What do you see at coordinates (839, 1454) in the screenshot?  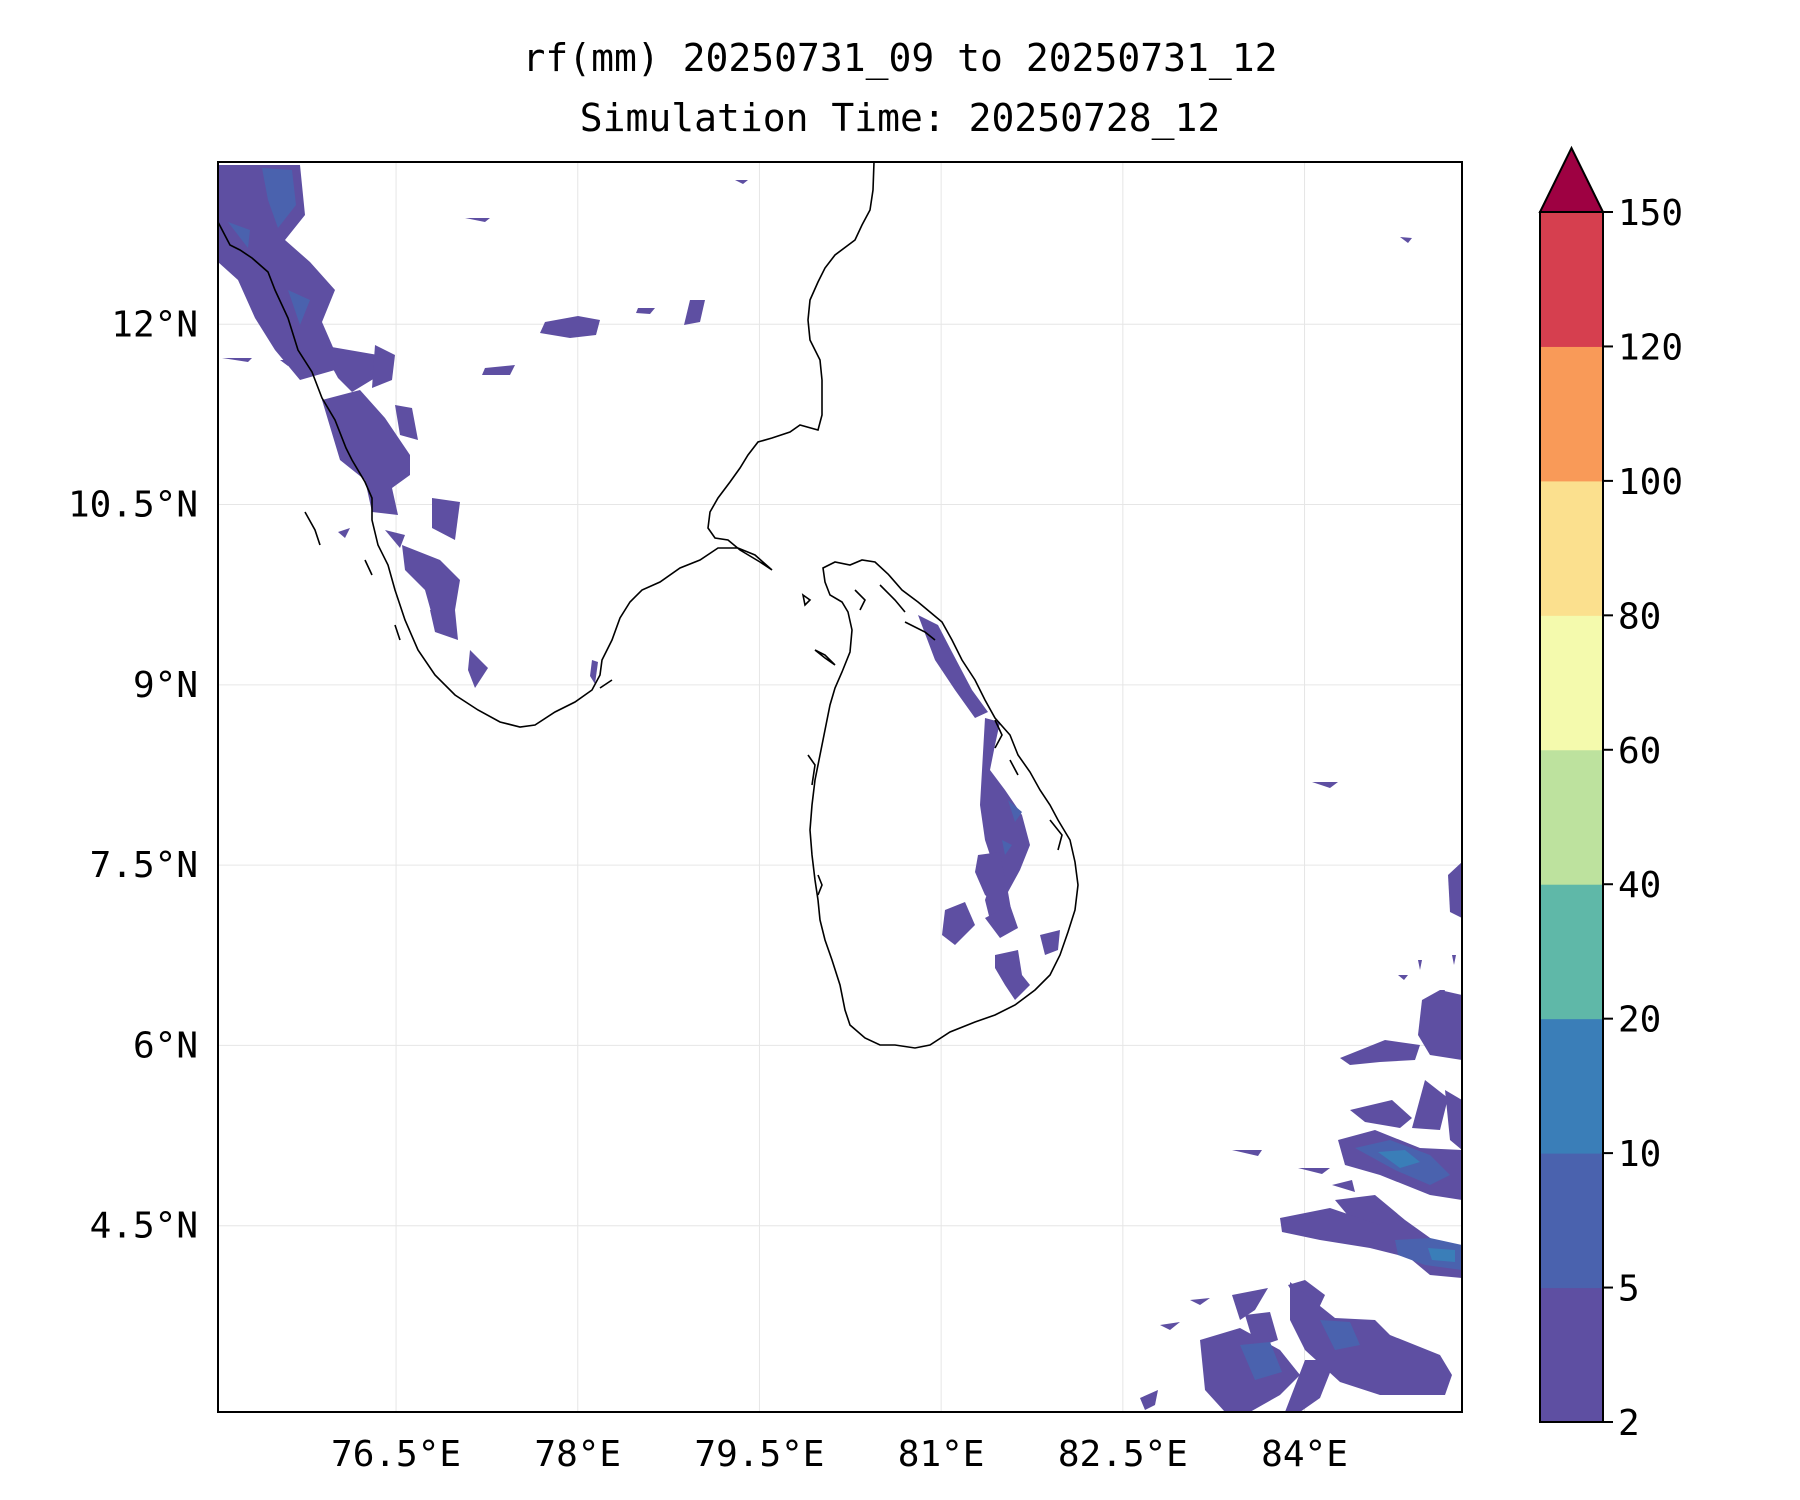 I see `longitude-tick-labels: 76.5°E 78°E 79.5°E 81°E 82.5°E 84°E` at bounding box center [839, 1454].